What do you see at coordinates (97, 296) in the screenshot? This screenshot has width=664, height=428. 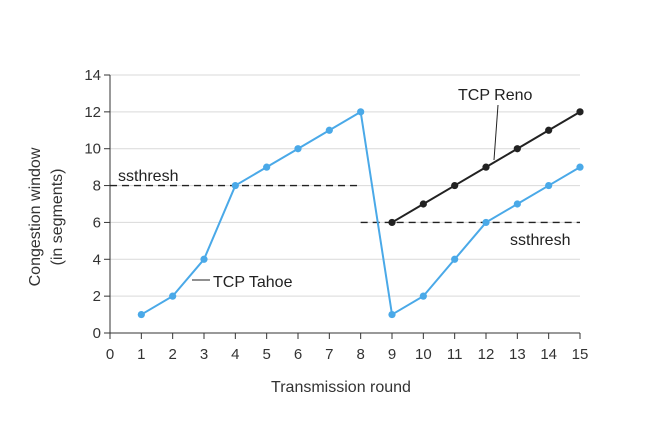 I see `y-tick-label-2: 2` at bounding box center [97, 296].